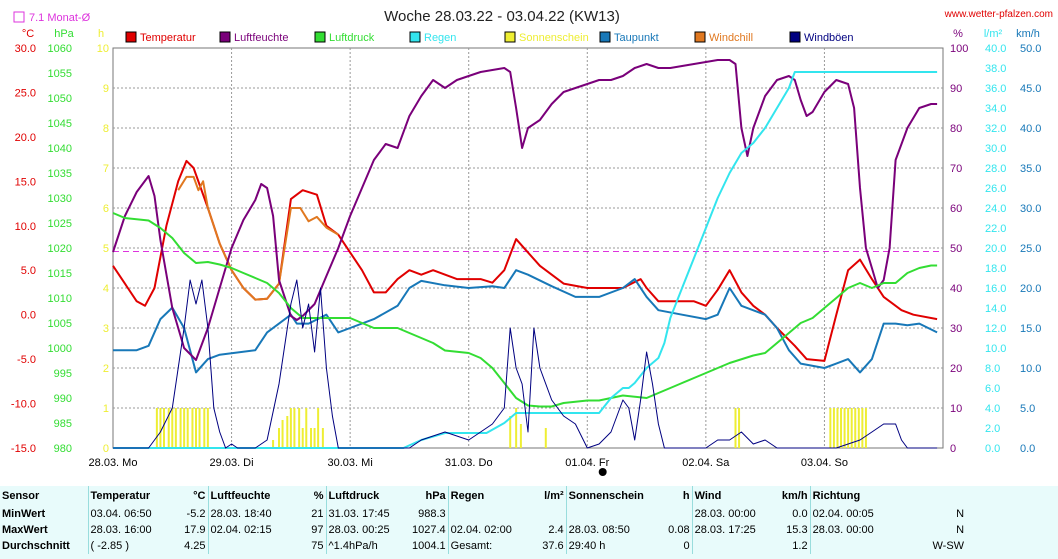 This screenshot has height=559, width=1058. I want to click on stats-cell: 1.2, so click(800, 546).